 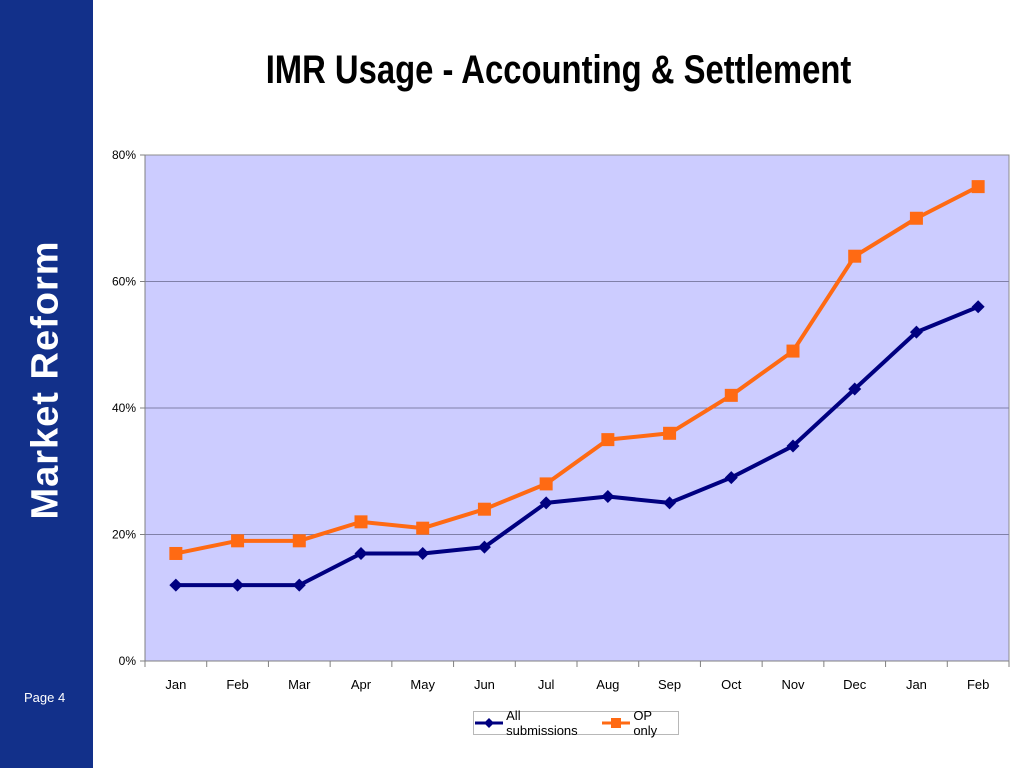 What do you see at coordinates (128, 661) in the screenshot?
I see `y-tick-label: 0%` at bounding box center [128, 661].